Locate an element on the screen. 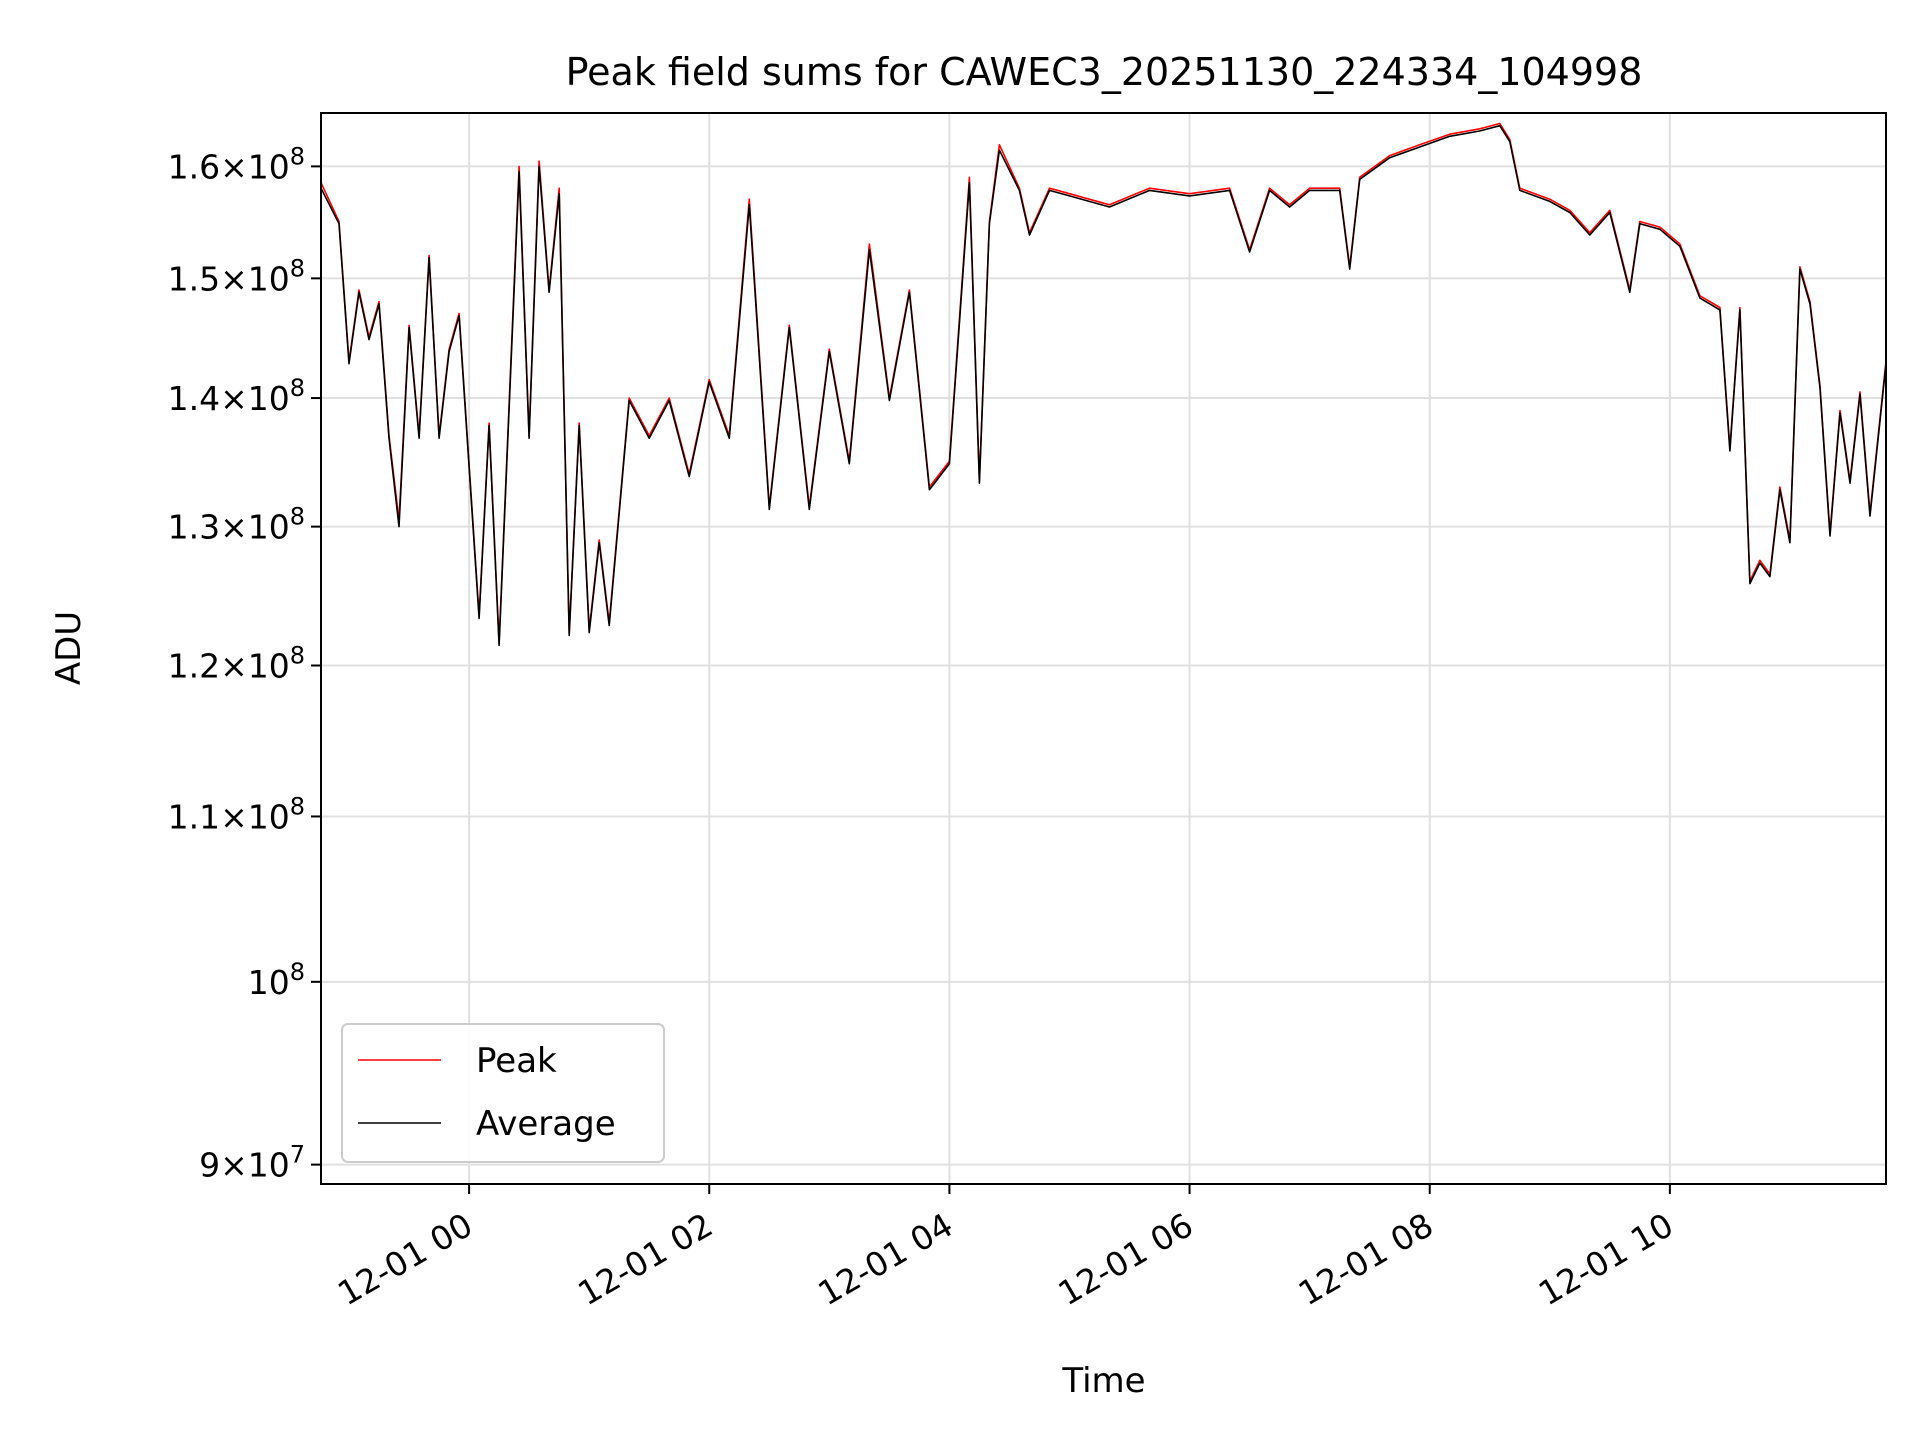  x-axis-label: Time is located at coordinates (1103, 1381).